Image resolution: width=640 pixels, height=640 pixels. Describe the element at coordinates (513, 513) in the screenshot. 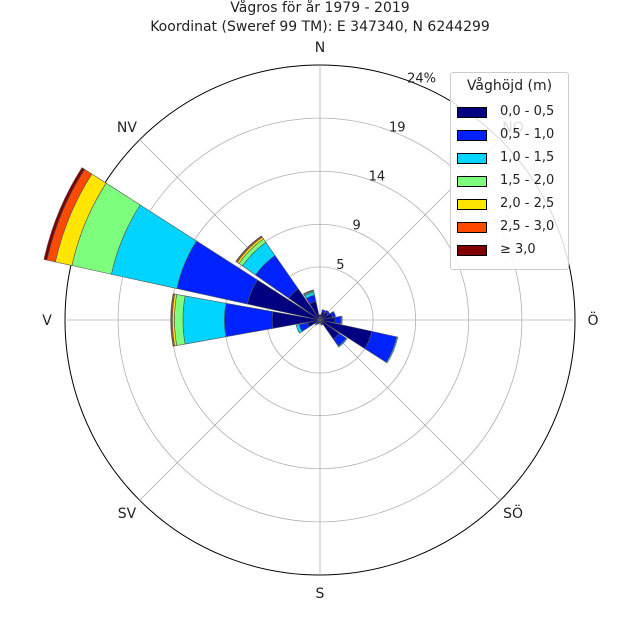

I see `compass-label-SÖ: SÖ` at that location.